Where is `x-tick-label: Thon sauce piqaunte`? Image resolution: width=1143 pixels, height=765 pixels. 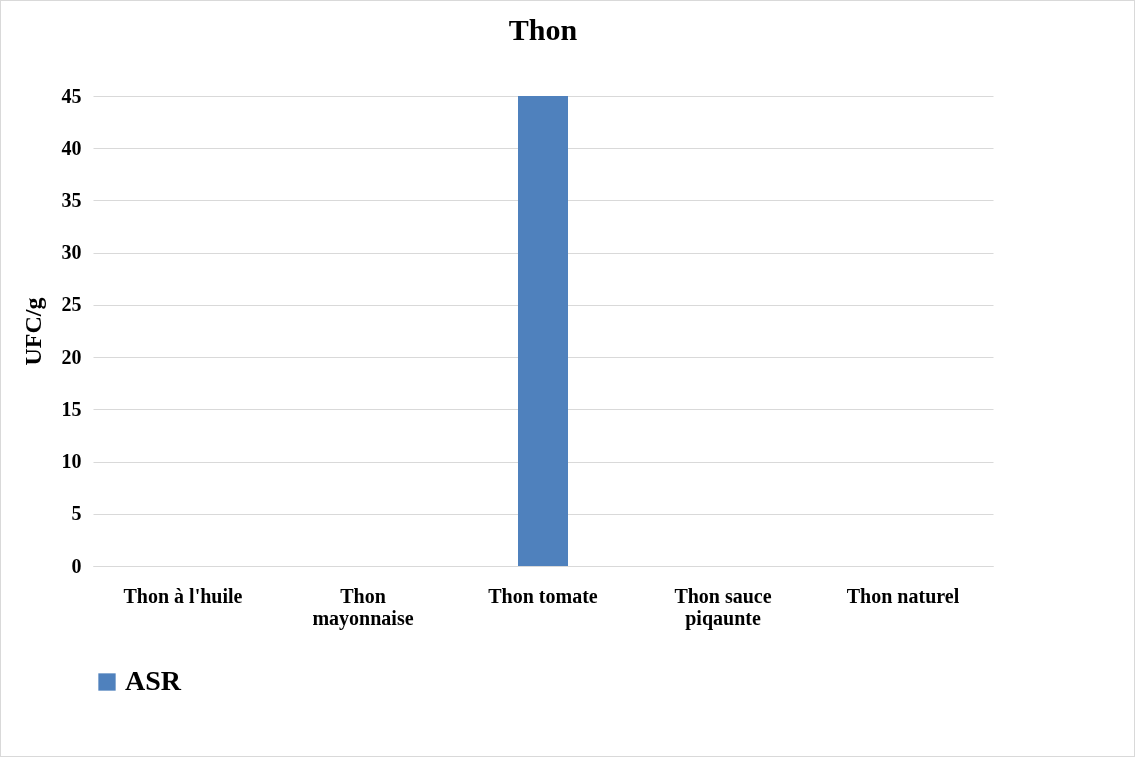 x-tick-label: Thon sauce piqaunte is located at coordinates (723, 607).